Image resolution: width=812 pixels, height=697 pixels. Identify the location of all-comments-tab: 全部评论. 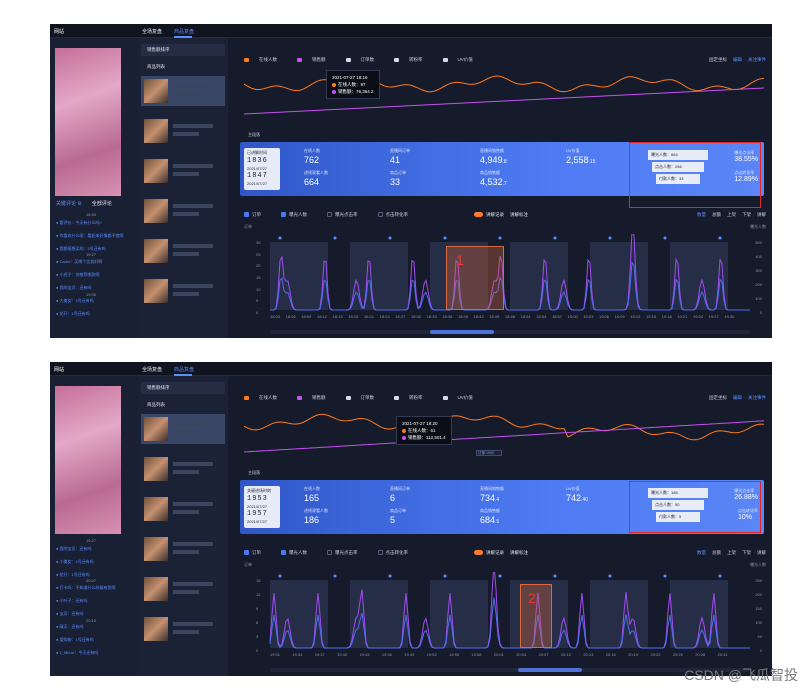
(101, 204).